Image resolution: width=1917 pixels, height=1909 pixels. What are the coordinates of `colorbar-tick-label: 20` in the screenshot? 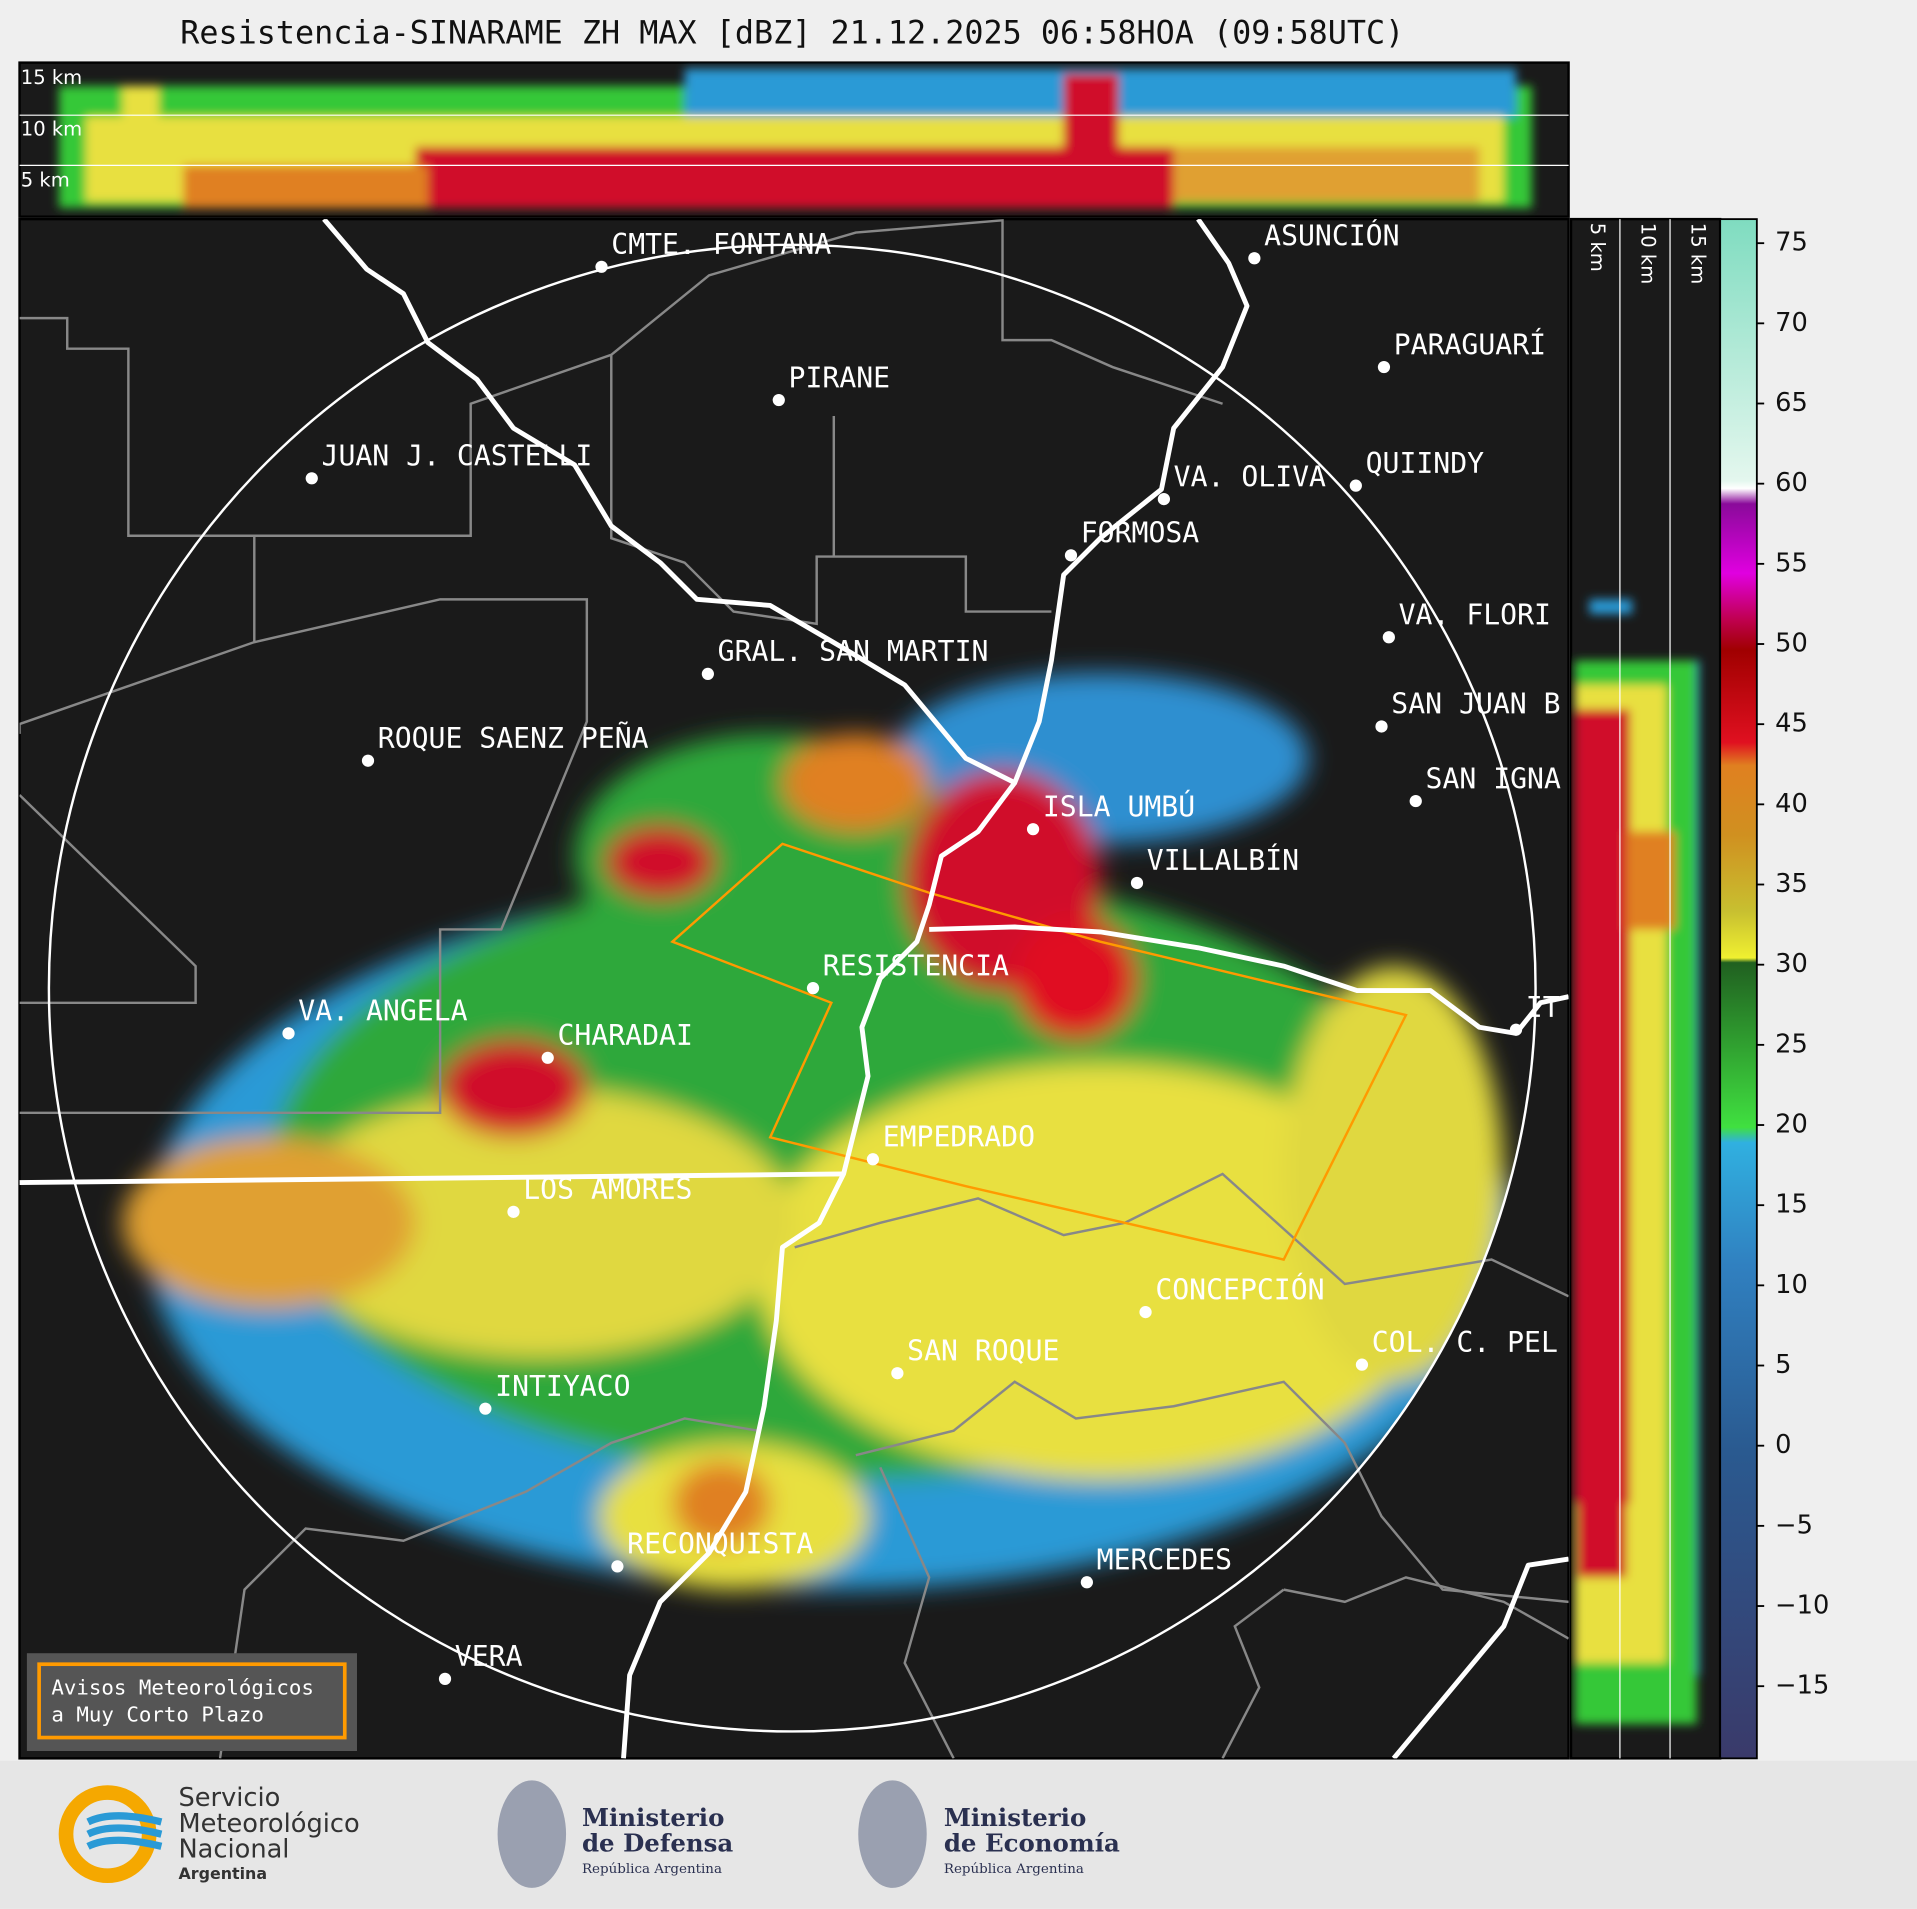 It's located at (1791, 1125).